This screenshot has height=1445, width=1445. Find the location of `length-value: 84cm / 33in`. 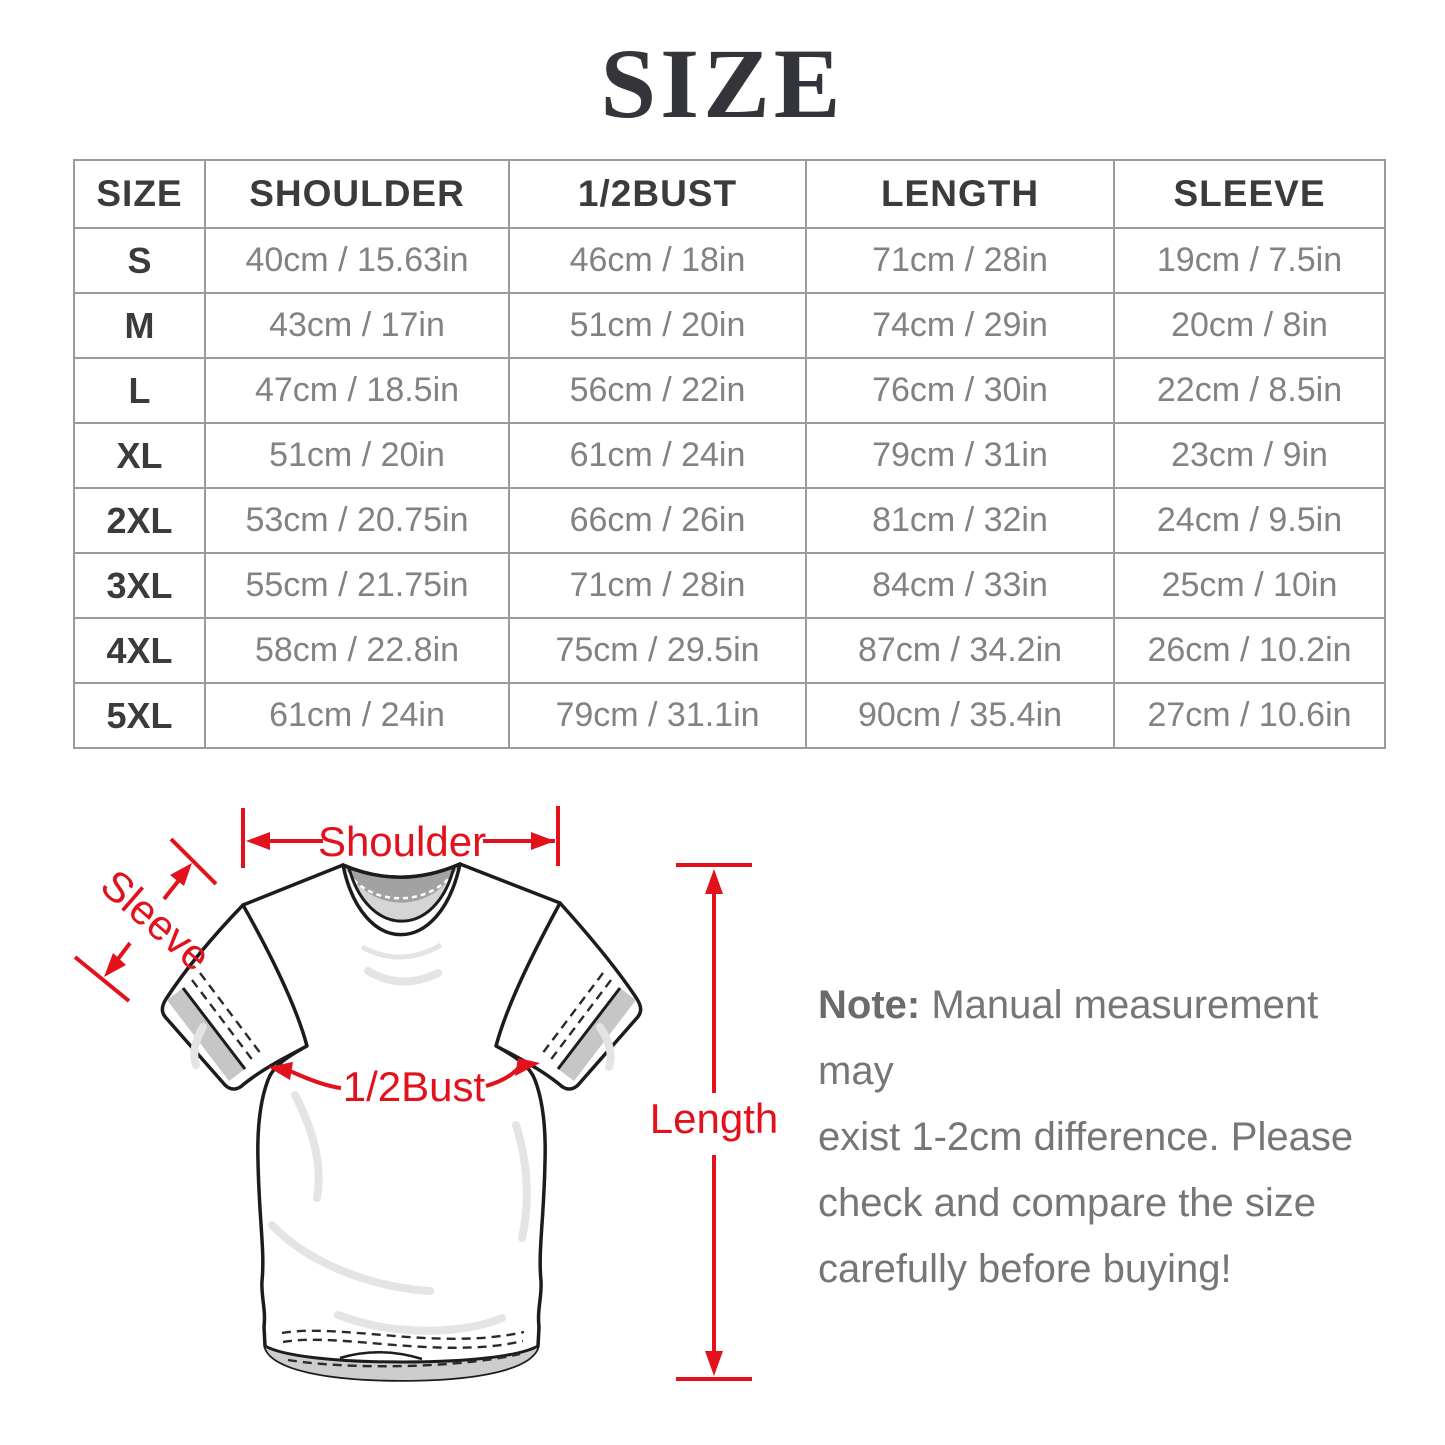

length-value: 84cm / 33in is located at coordinates (960, 585).